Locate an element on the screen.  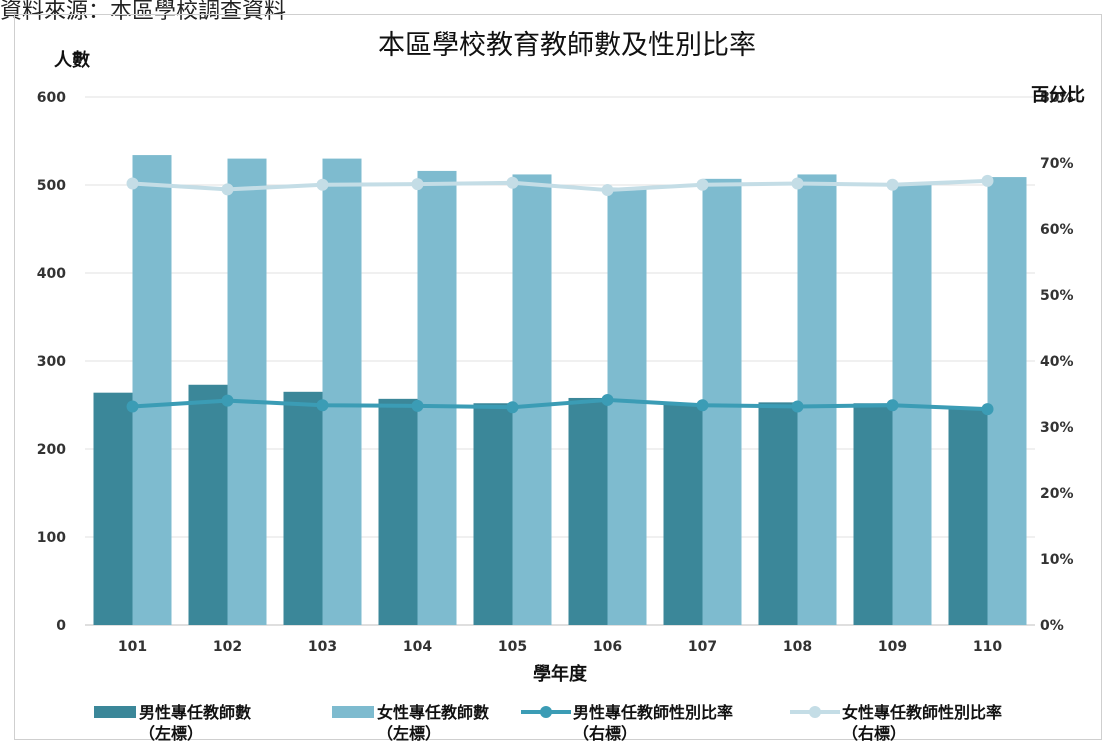
y-left-tick-label: 300 is located at coordinates (51, 362).